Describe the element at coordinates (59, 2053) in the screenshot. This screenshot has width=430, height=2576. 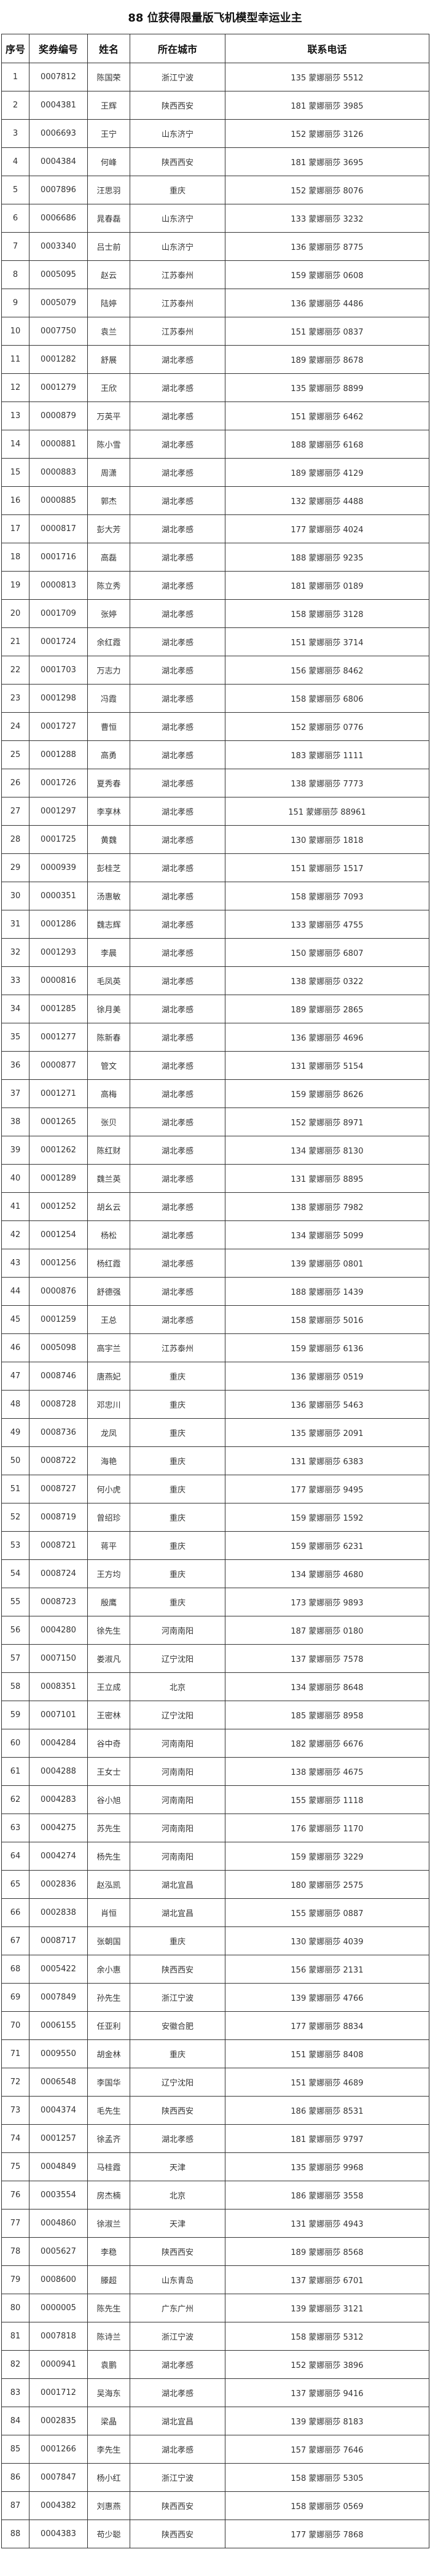
I see `cell-ticket-number: 0009550` at that location.